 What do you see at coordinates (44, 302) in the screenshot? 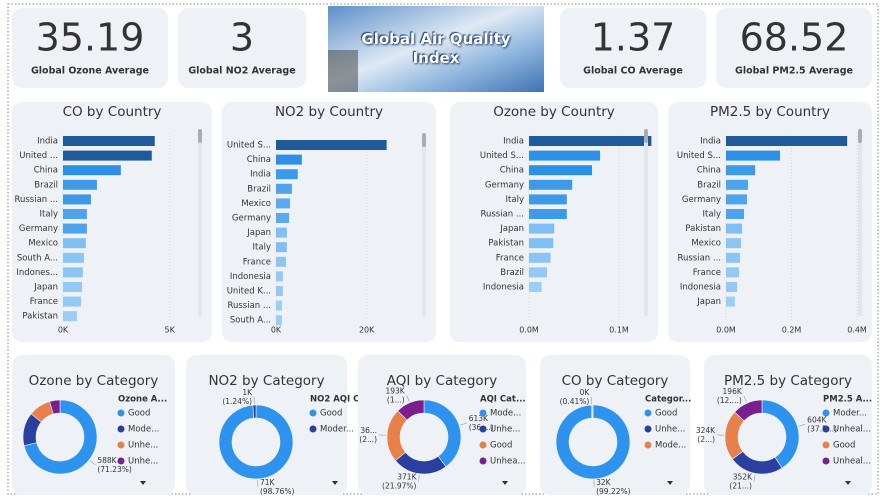
I see `y-tick-label: France` at bounding box center [44, 302].